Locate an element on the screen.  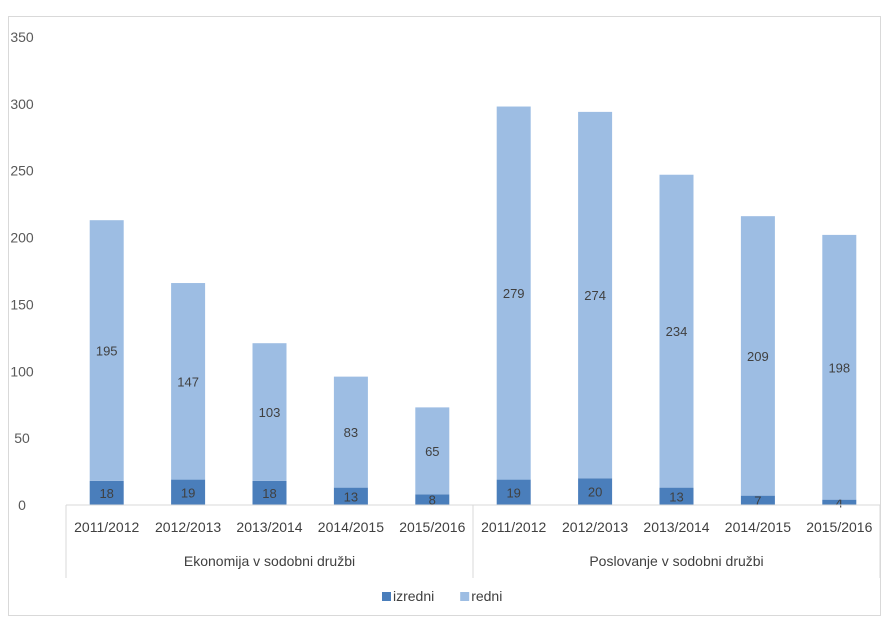
y-tick-label: 0 is located at coordinates (22, 505).